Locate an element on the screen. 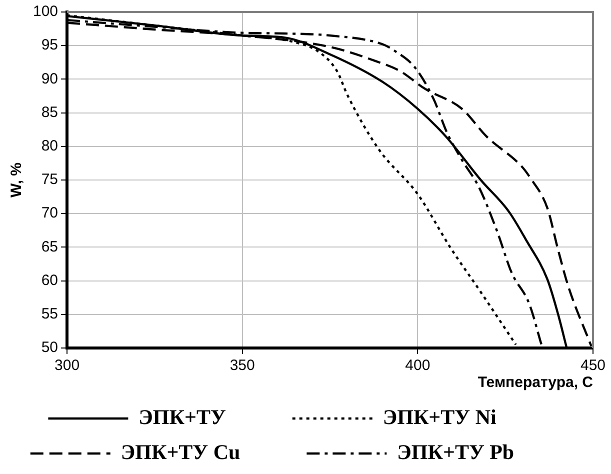  legend-label: ЭПК+ТУ Cu is located at coordinates (206, 452).